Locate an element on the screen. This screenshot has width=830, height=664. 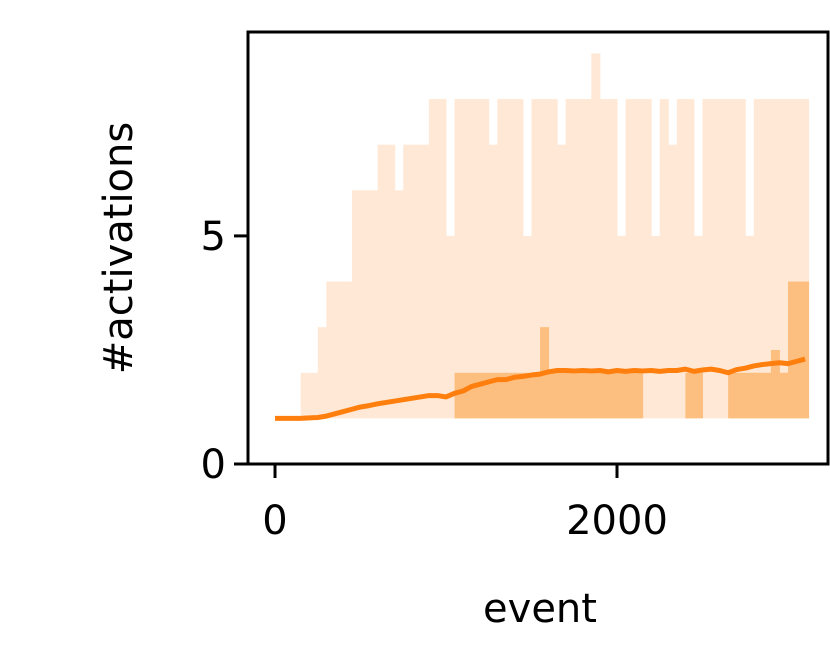
mean-line is located at coordinates (540, 388).